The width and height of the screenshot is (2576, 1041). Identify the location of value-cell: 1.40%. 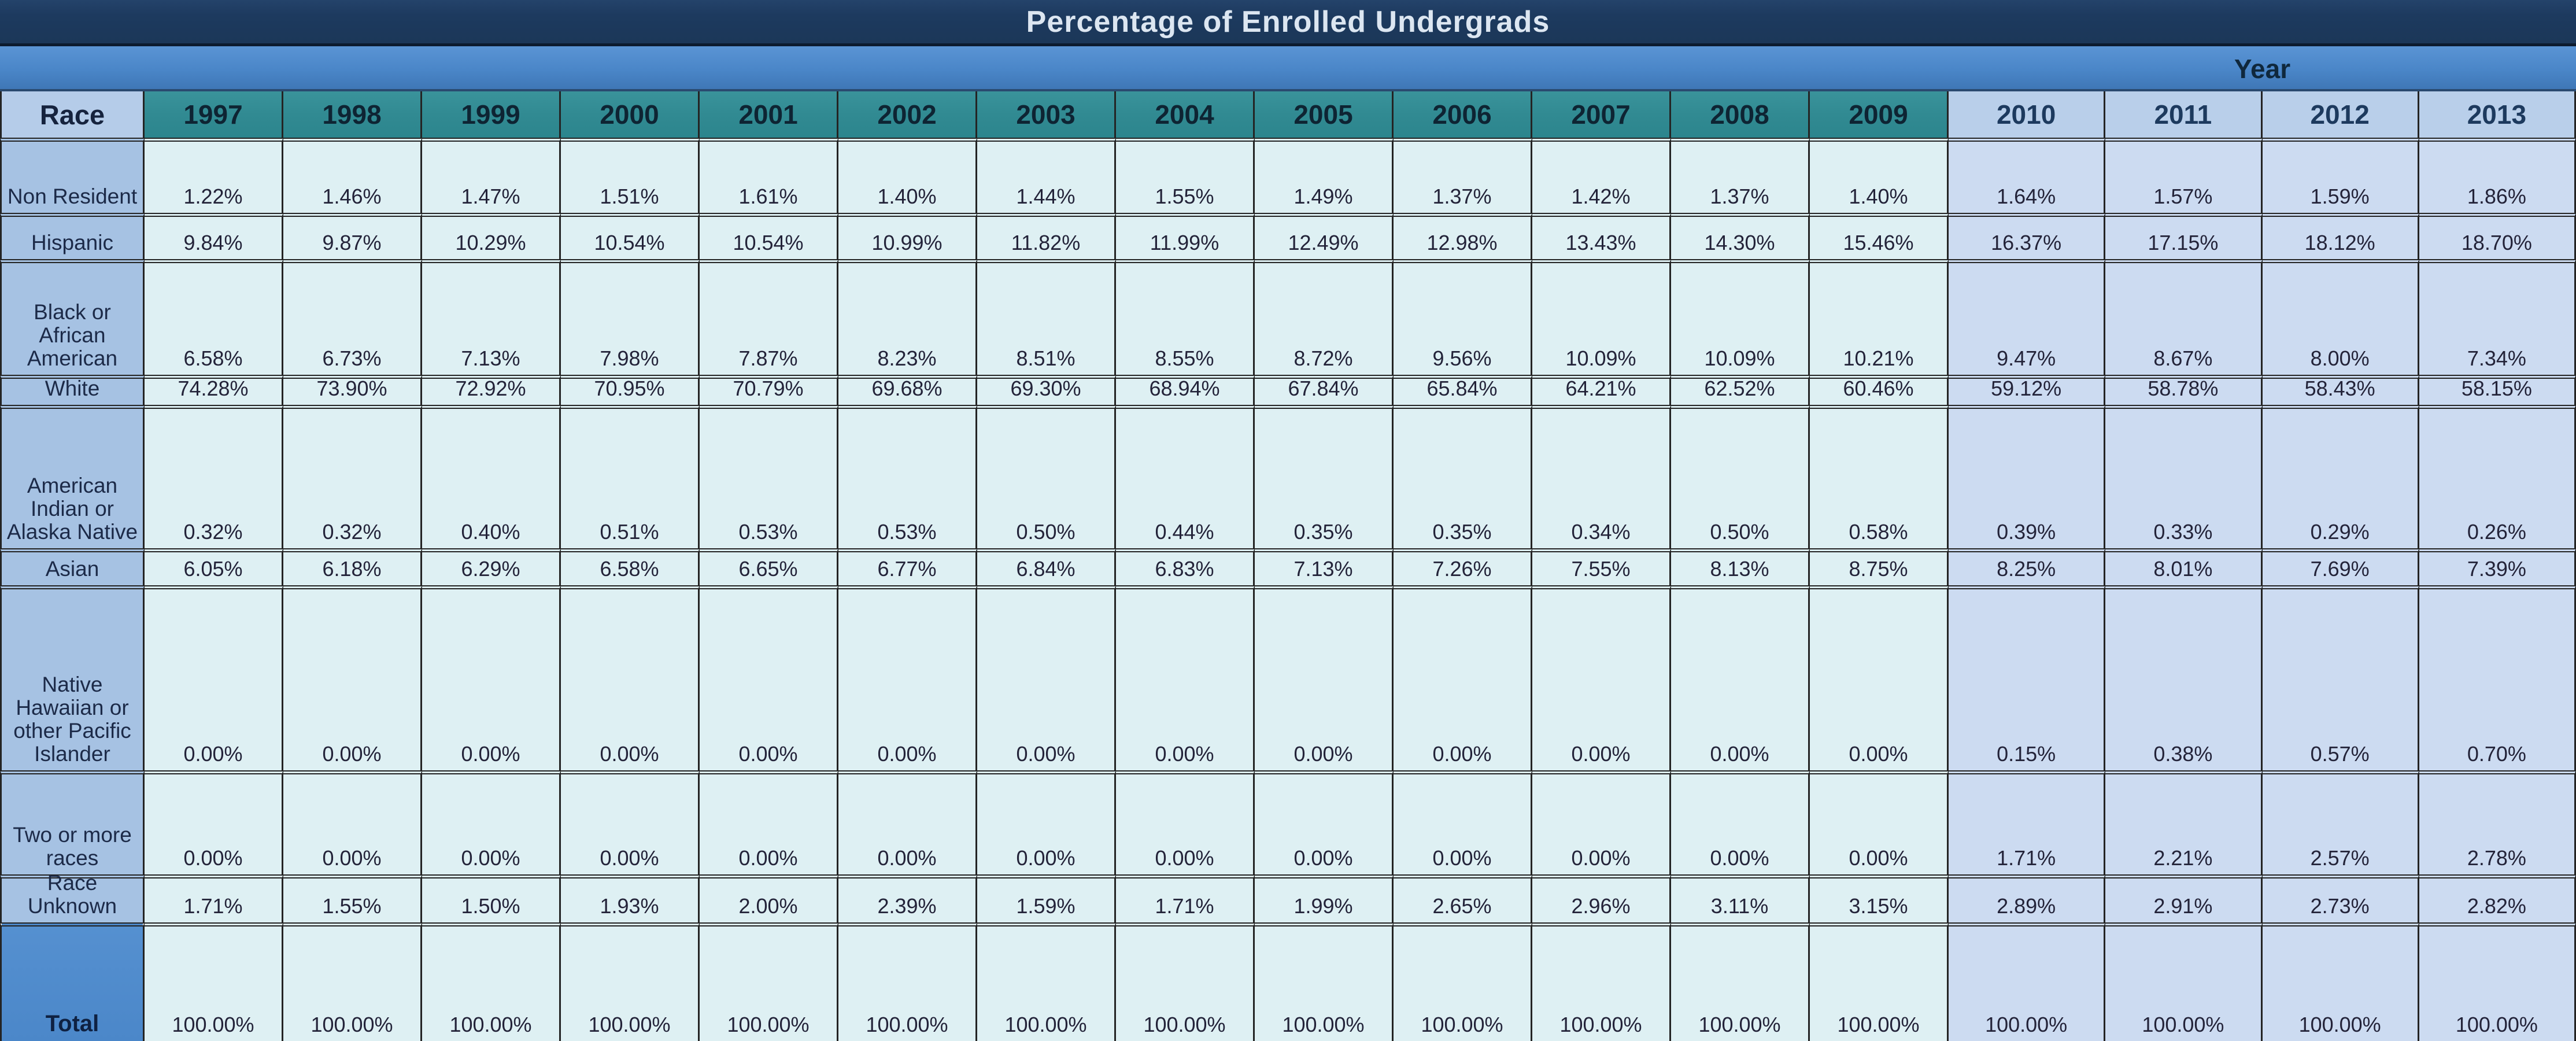
(907, 175).